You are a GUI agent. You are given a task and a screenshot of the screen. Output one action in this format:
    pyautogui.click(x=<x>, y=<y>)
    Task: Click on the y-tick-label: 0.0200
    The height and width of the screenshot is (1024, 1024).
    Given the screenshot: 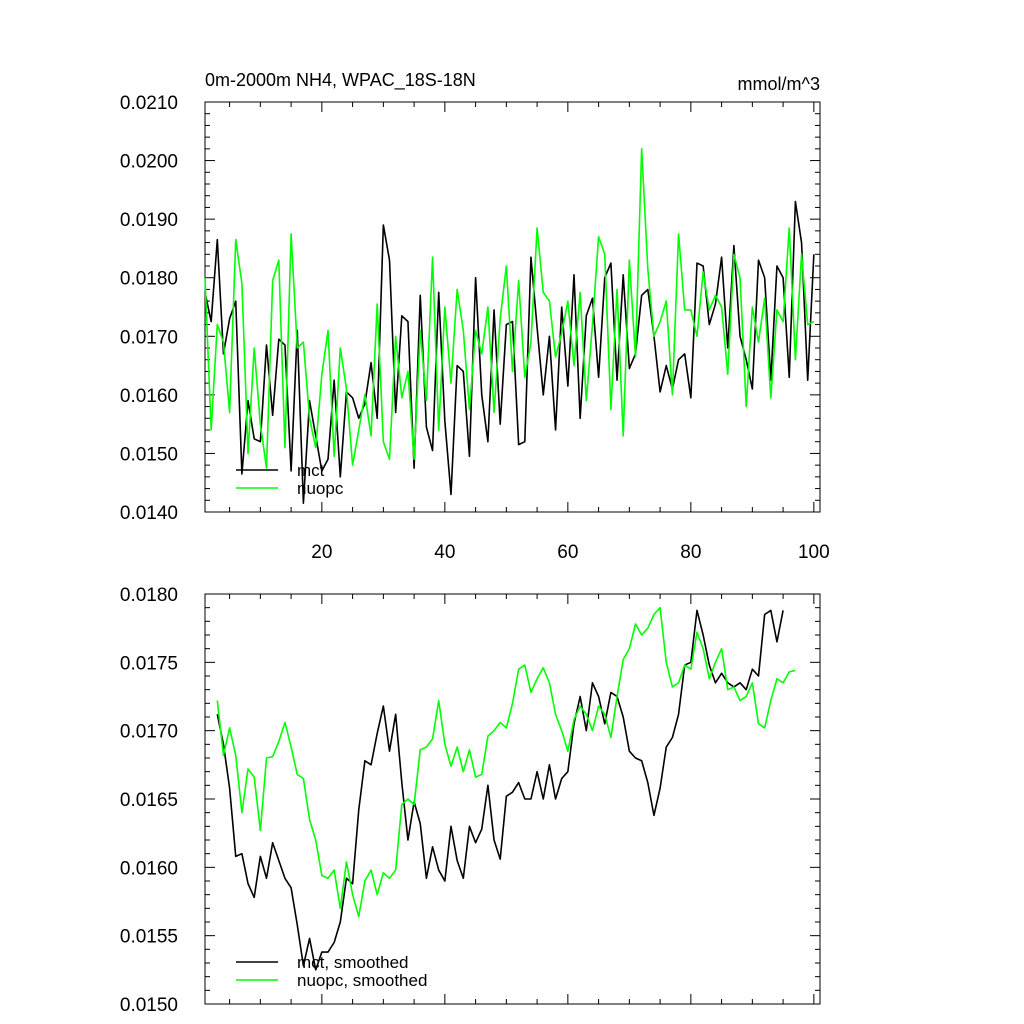 What is the action you would take?
    pyautogui.click(x=149, y=162)
    